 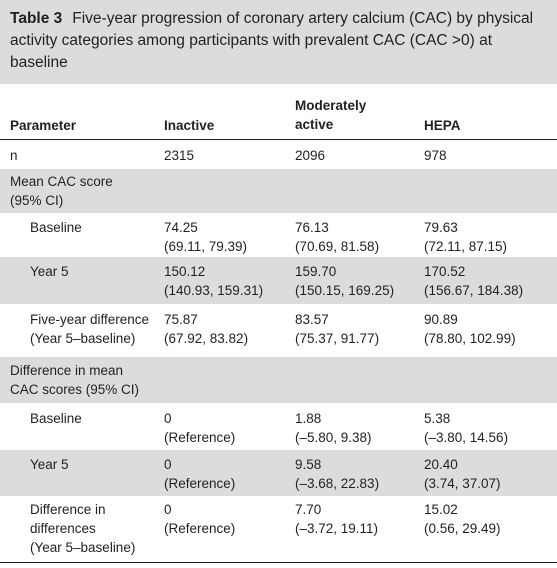 What do you see at coordinates (189, 125) in the screenshot?
I see `header-inactive: Inactive` at bounding box center [189, 125].